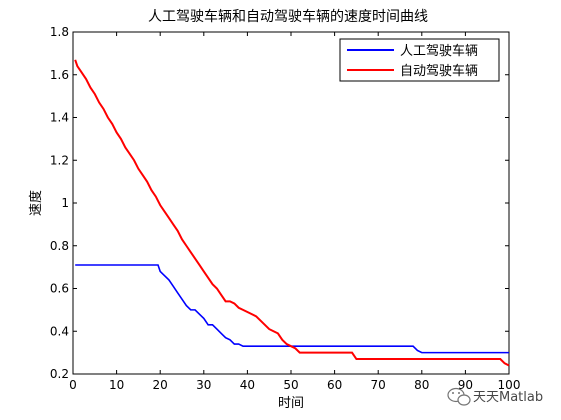 The height and width of the screenshot is (420, 561). What do you see at coordinates (439, 51) in the screenshot?
I see `legend-label-manual: 人工驾驶车辆` at bounding box center [439, 51].